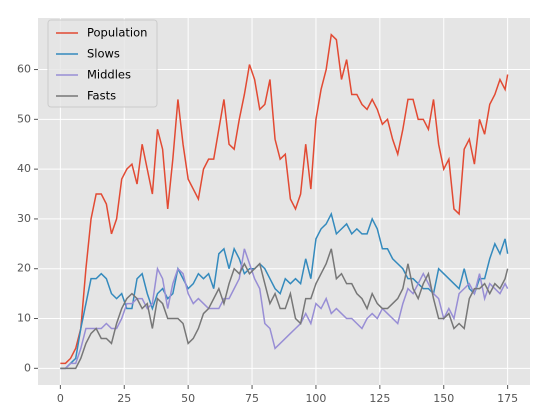 This screenshot has height=417, width=543. Describe the element at coordinates (24, 318) in the screenshot. I see `y-tick-label: 10` at that location.